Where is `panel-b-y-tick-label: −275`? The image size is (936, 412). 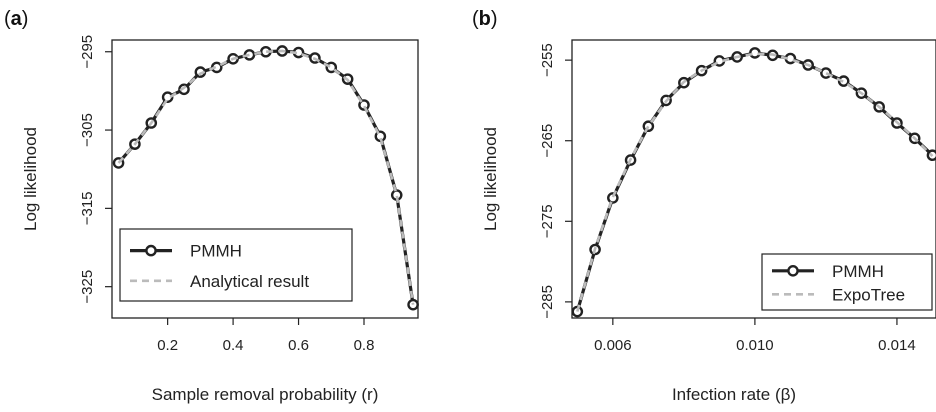 panel-b-y-tick-label: −275 is located at coordinates (547, 221).